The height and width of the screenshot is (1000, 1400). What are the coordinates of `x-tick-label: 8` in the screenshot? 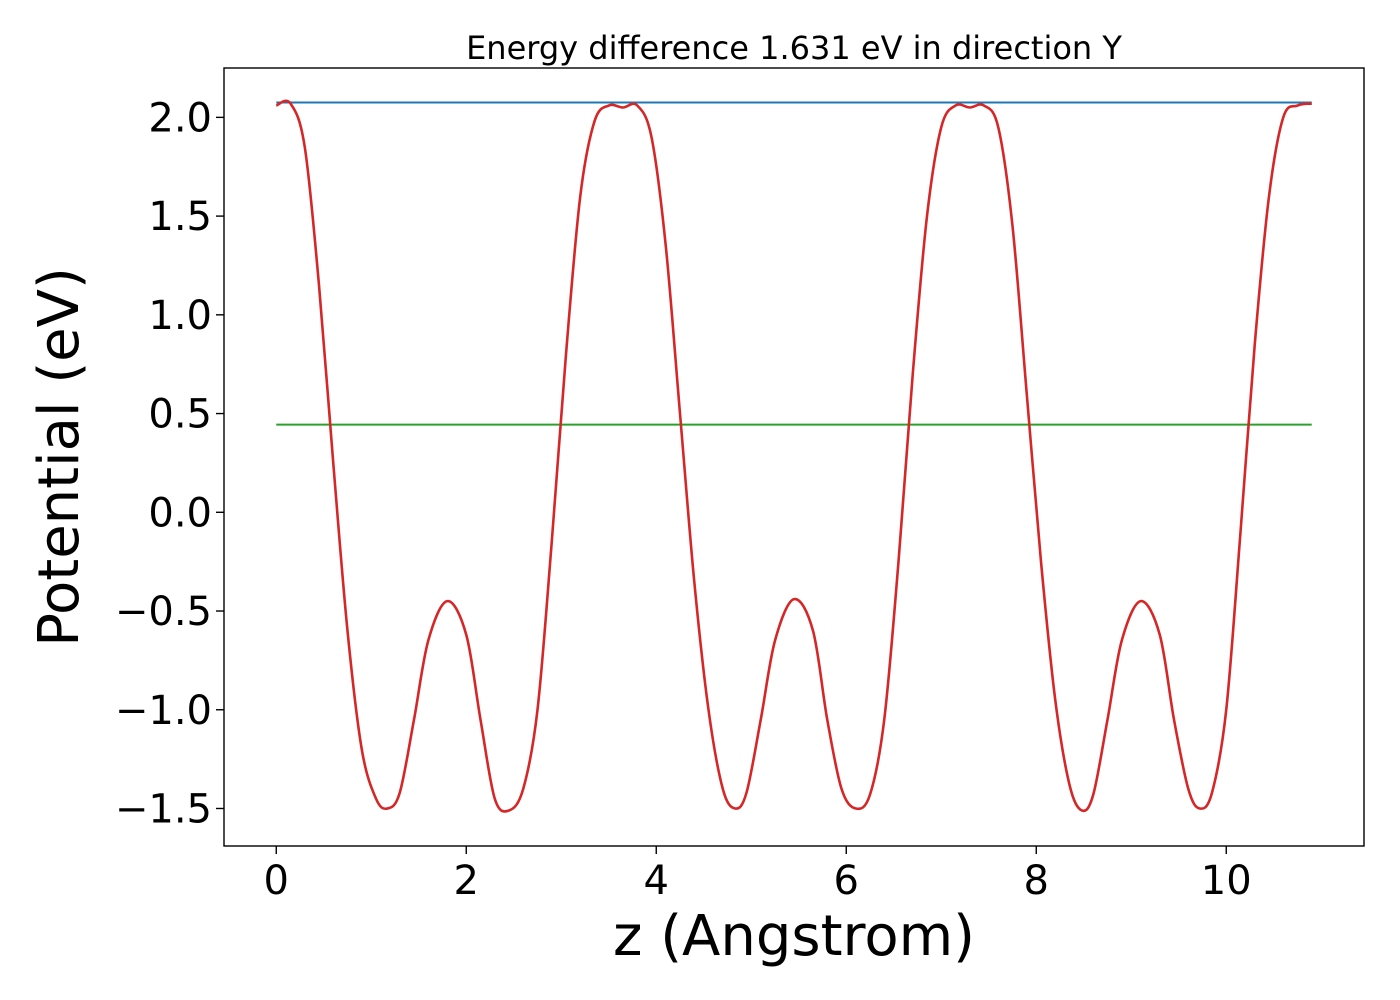 It's located at (1036, 881).